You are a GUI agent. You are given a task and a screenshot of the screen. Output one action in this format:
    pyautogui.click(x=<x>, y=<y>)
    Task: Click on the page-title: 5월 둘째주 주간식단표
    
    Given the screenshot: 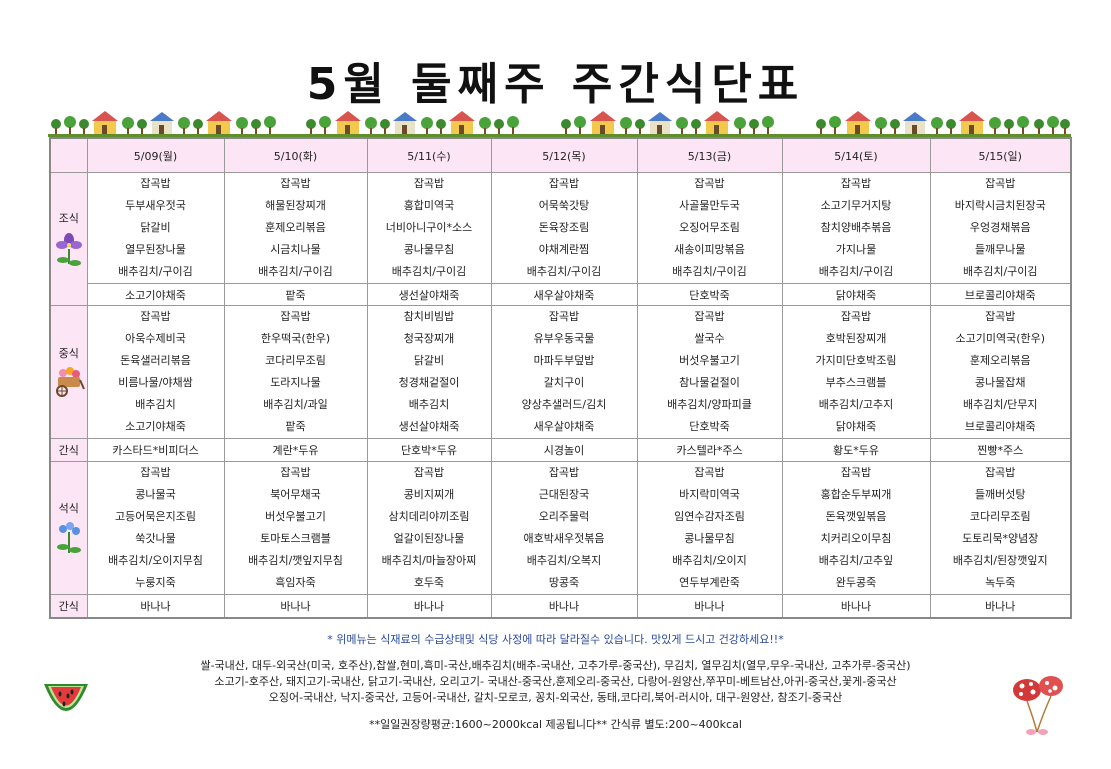 What is the action you would take?
    pyautogui.click(x=555, y=84)
    